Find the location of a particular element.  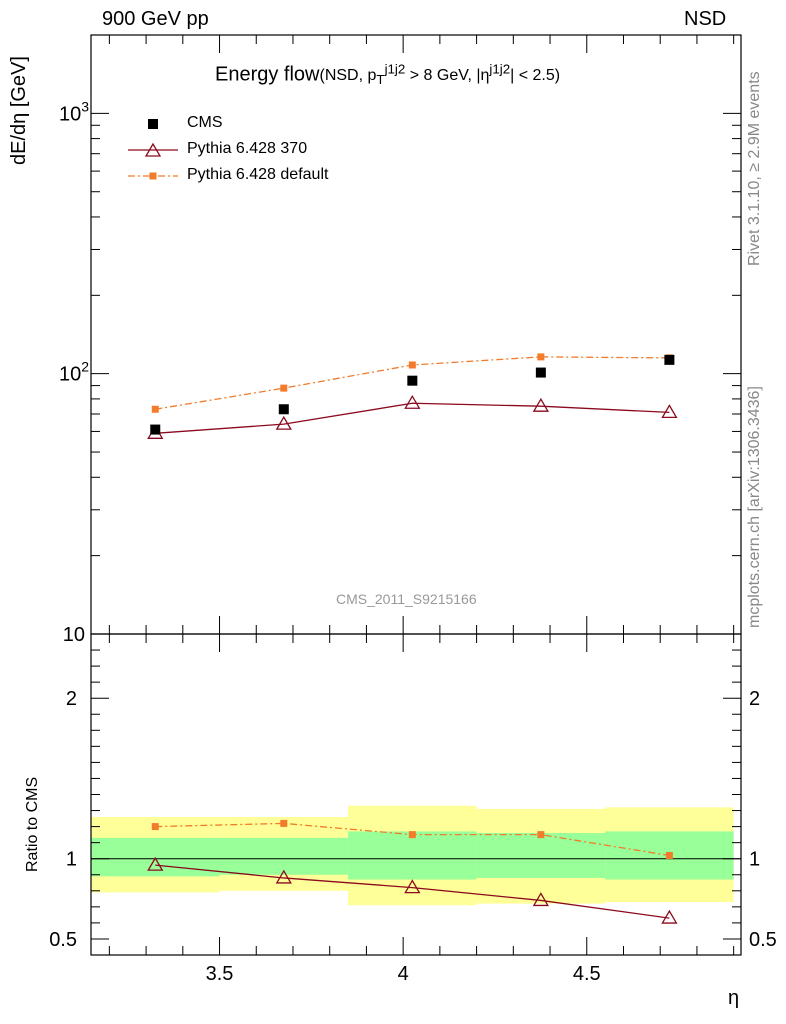

ratio-axis-label: Ratio to CMS is located at coordinates (32, 824).